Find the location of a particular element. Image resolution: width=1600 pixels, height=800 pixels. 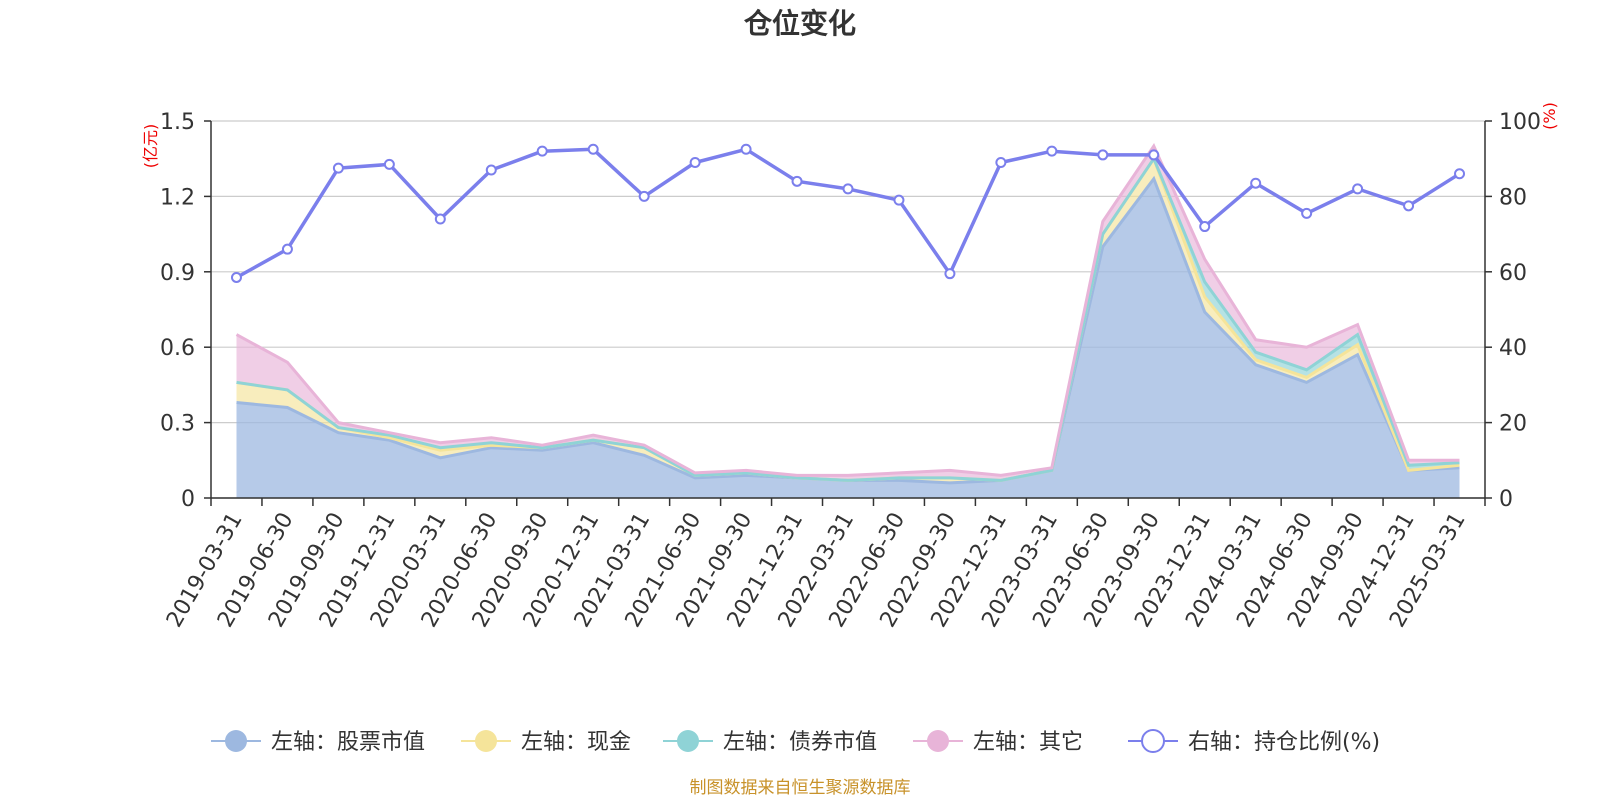

left-axis-unit: (亿元) is located at coordinates (150, 146).